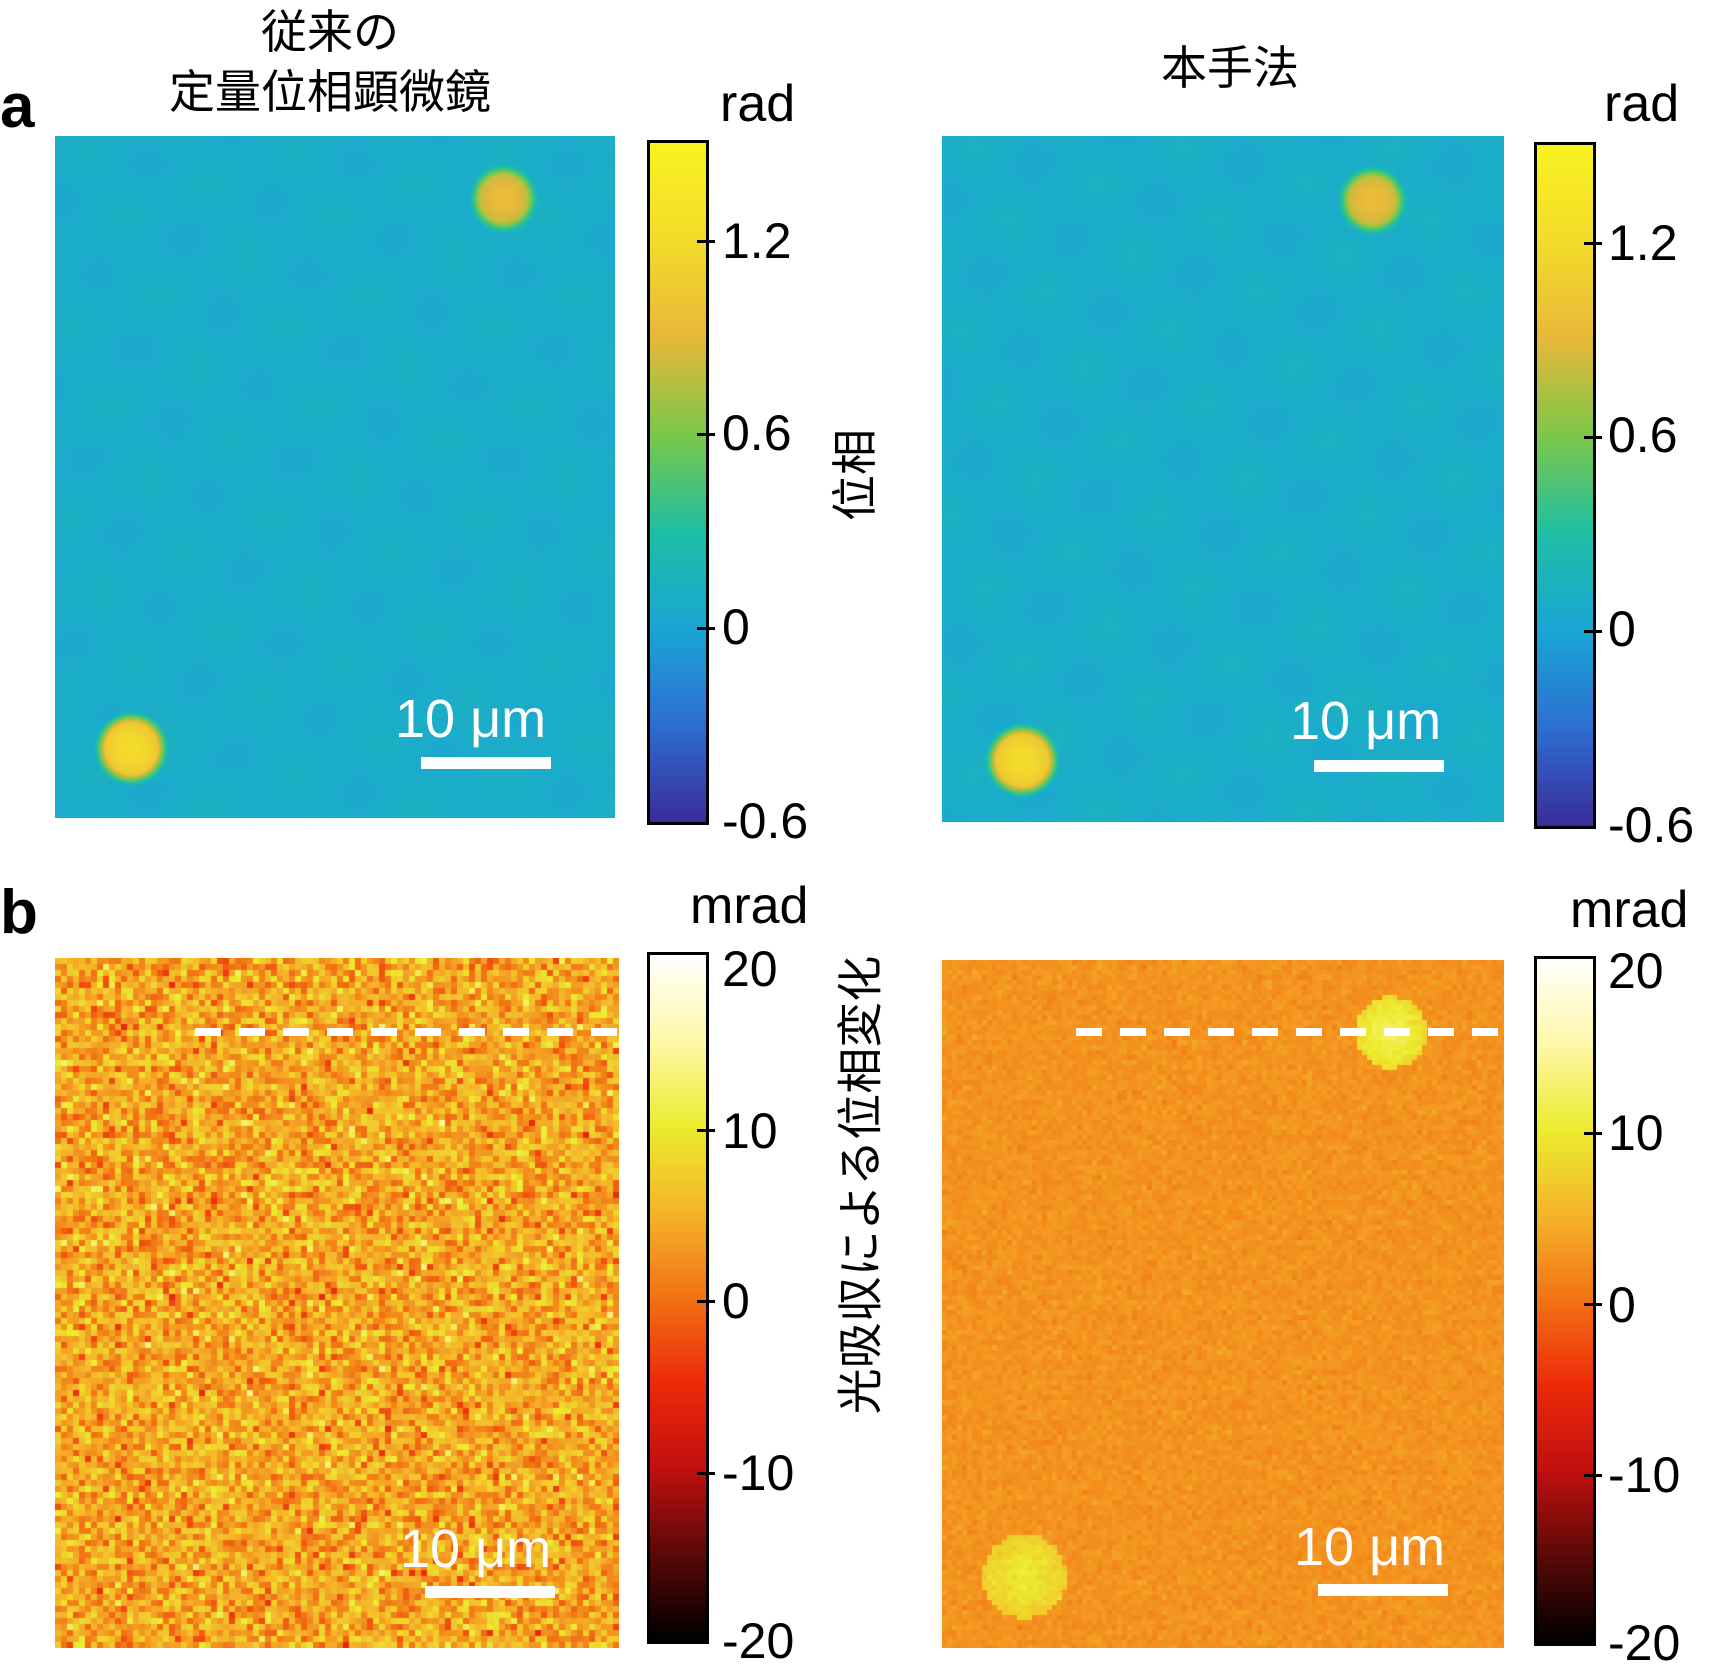  Describe the element at coordinates (1565, 485) in the screenshot. I see `colorbar-phase-right` at that location.